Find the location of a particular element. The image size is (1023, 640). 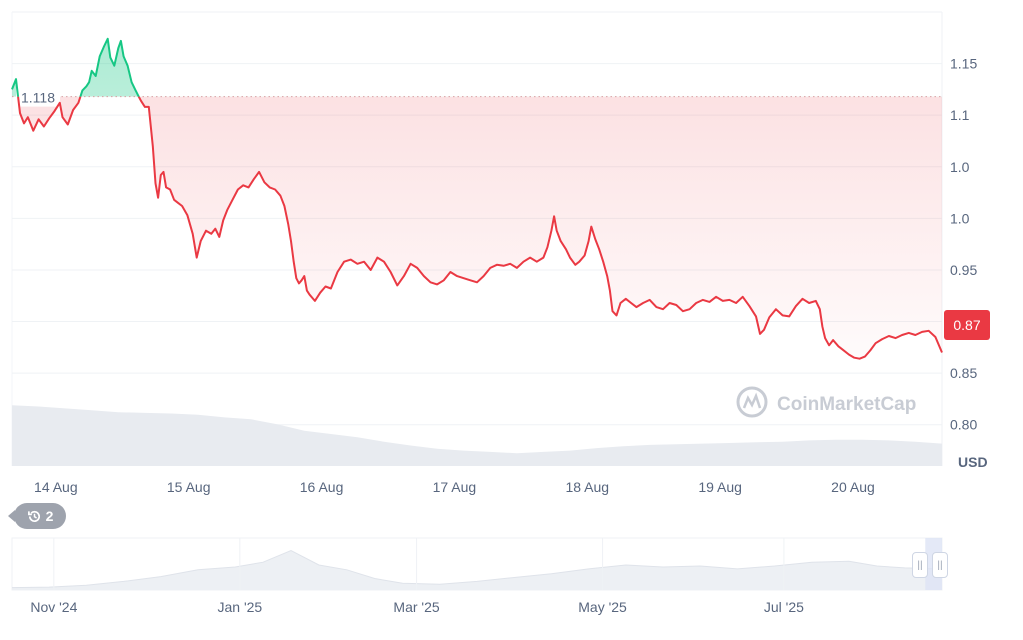

price-line-up is located at coordinates (75, 67).